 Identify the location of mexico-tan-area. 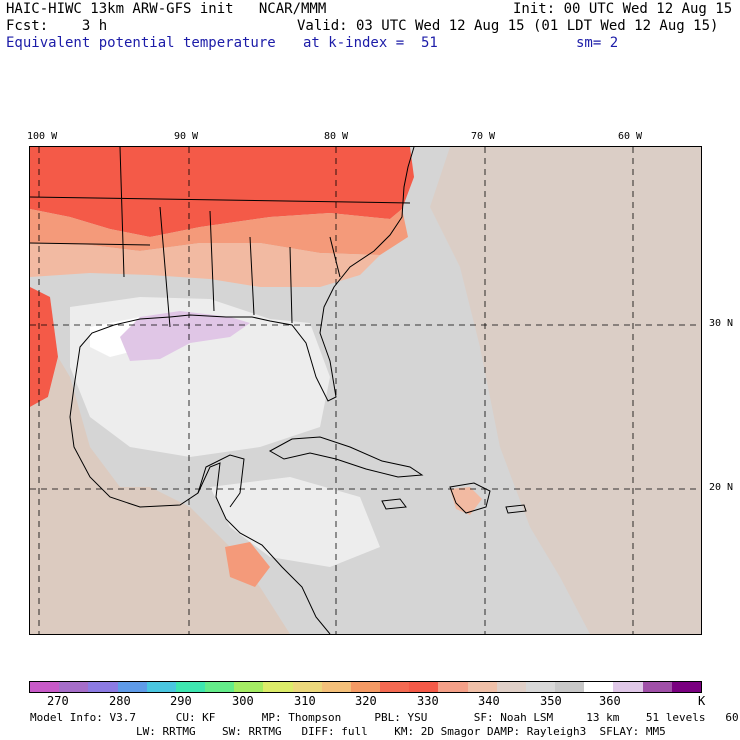
(160, 495).